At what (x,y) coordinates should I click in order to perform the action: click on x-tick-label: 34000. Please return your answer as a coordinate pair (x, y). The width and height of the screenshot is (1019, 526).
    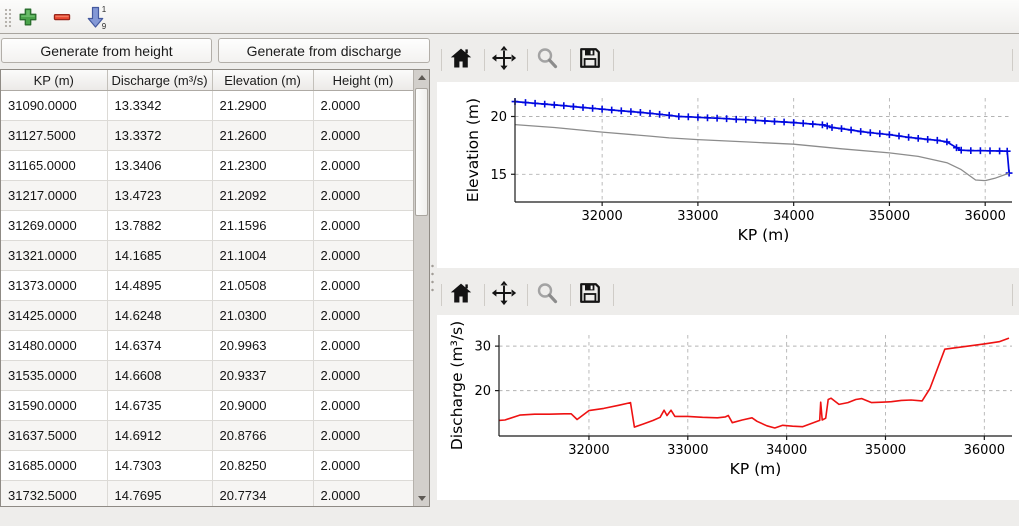
    Looking at the image, I should click on (793, 216).